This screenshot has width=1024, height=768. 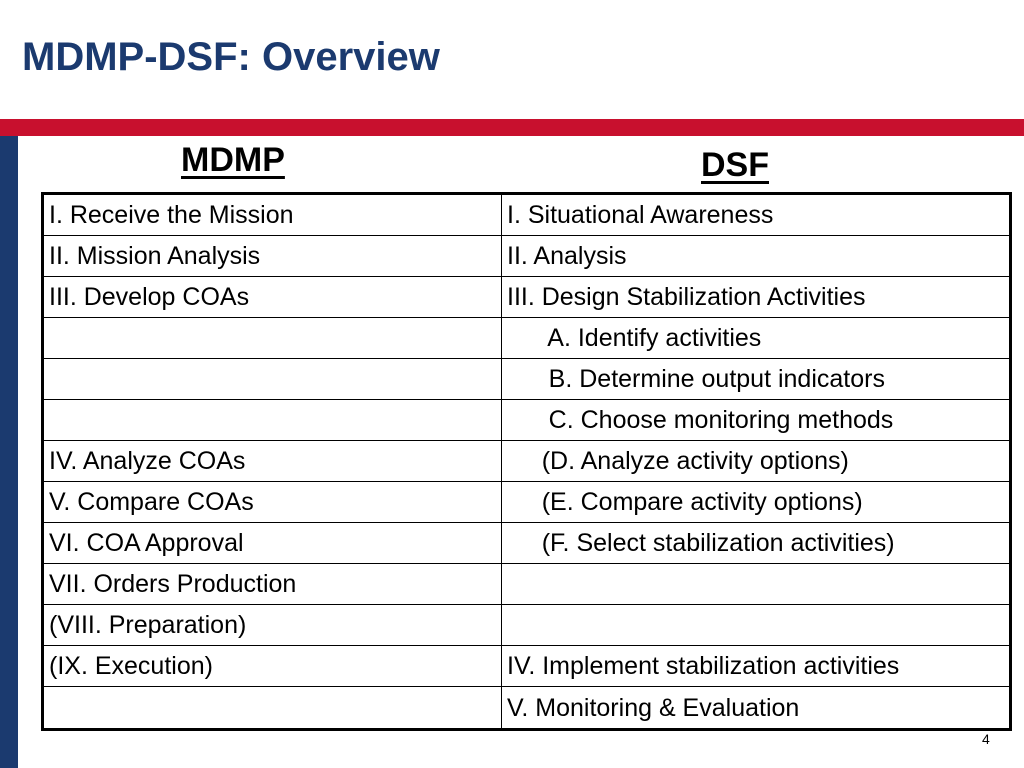 What do you see at coordinates (756, 543) in the screenshot?
I see `dsf-cell: (F. Select stabilization activities)` at bounding box center [756, 543].